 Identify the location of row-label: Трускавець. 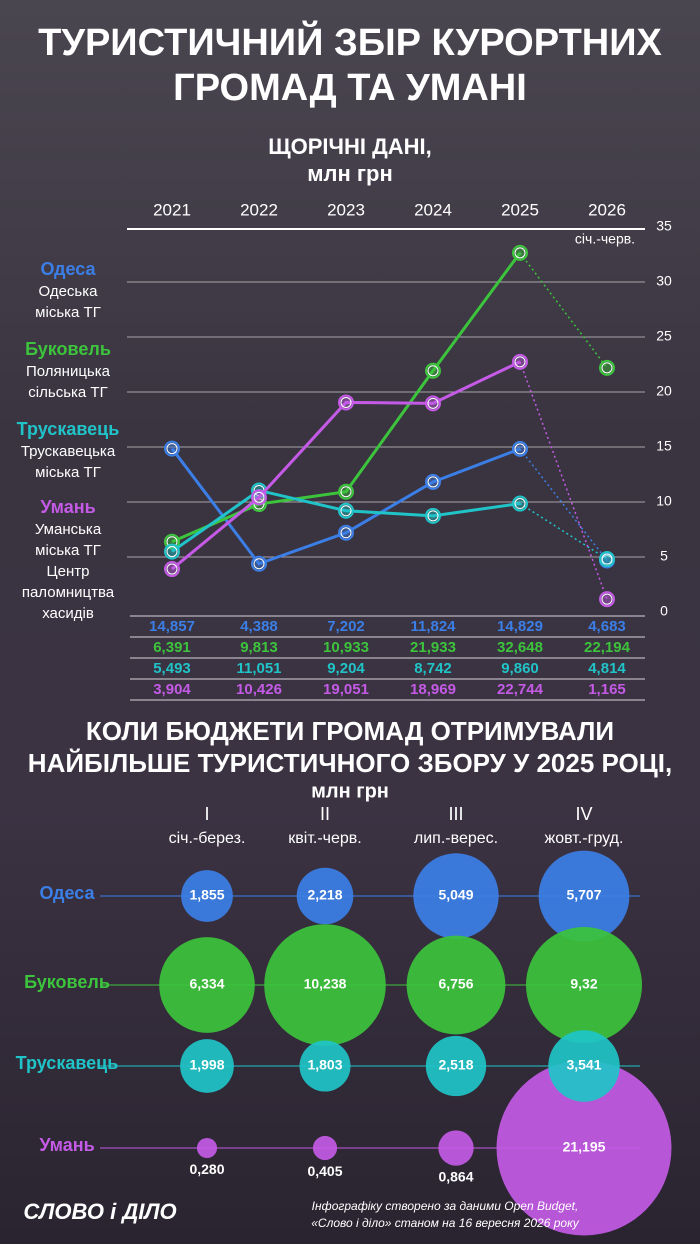
(67, 1063).